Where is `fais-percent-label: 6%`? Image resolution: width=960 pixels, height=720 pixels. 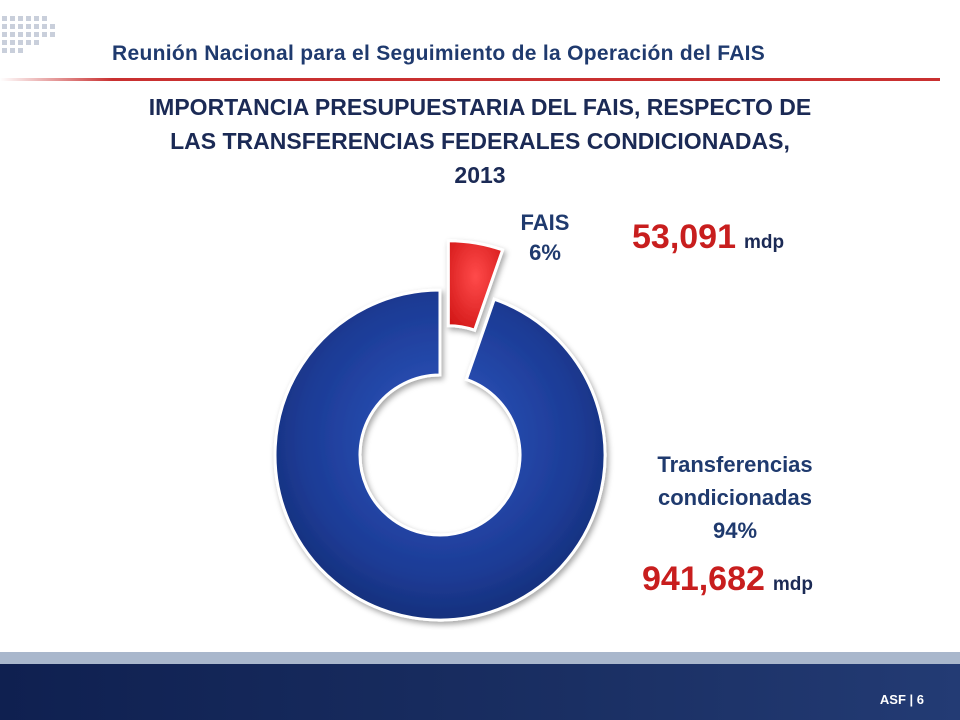
fais-percent-label: 6% is located at coordinates (545, 252).